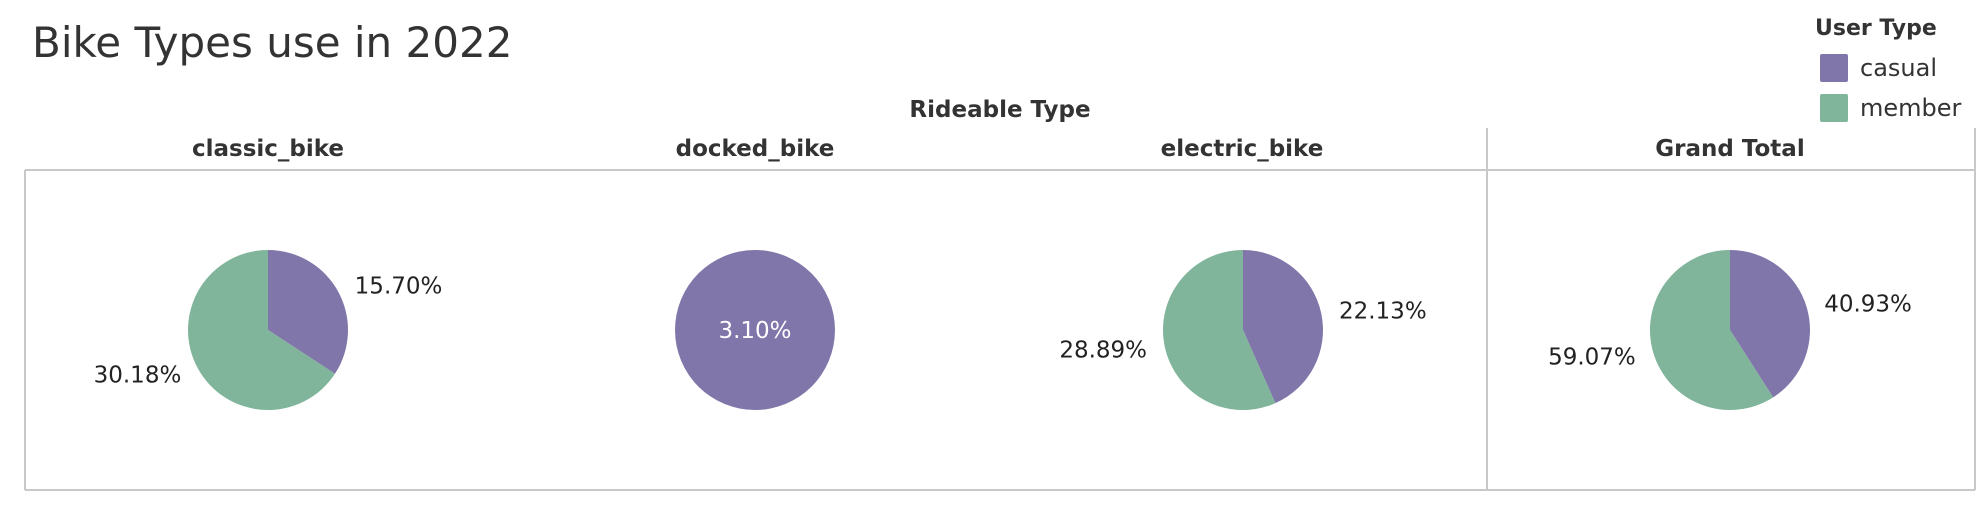 This screenshot has width=1988, height=506. I want to click on legend-item-casual: casual, so click(1878, 68).